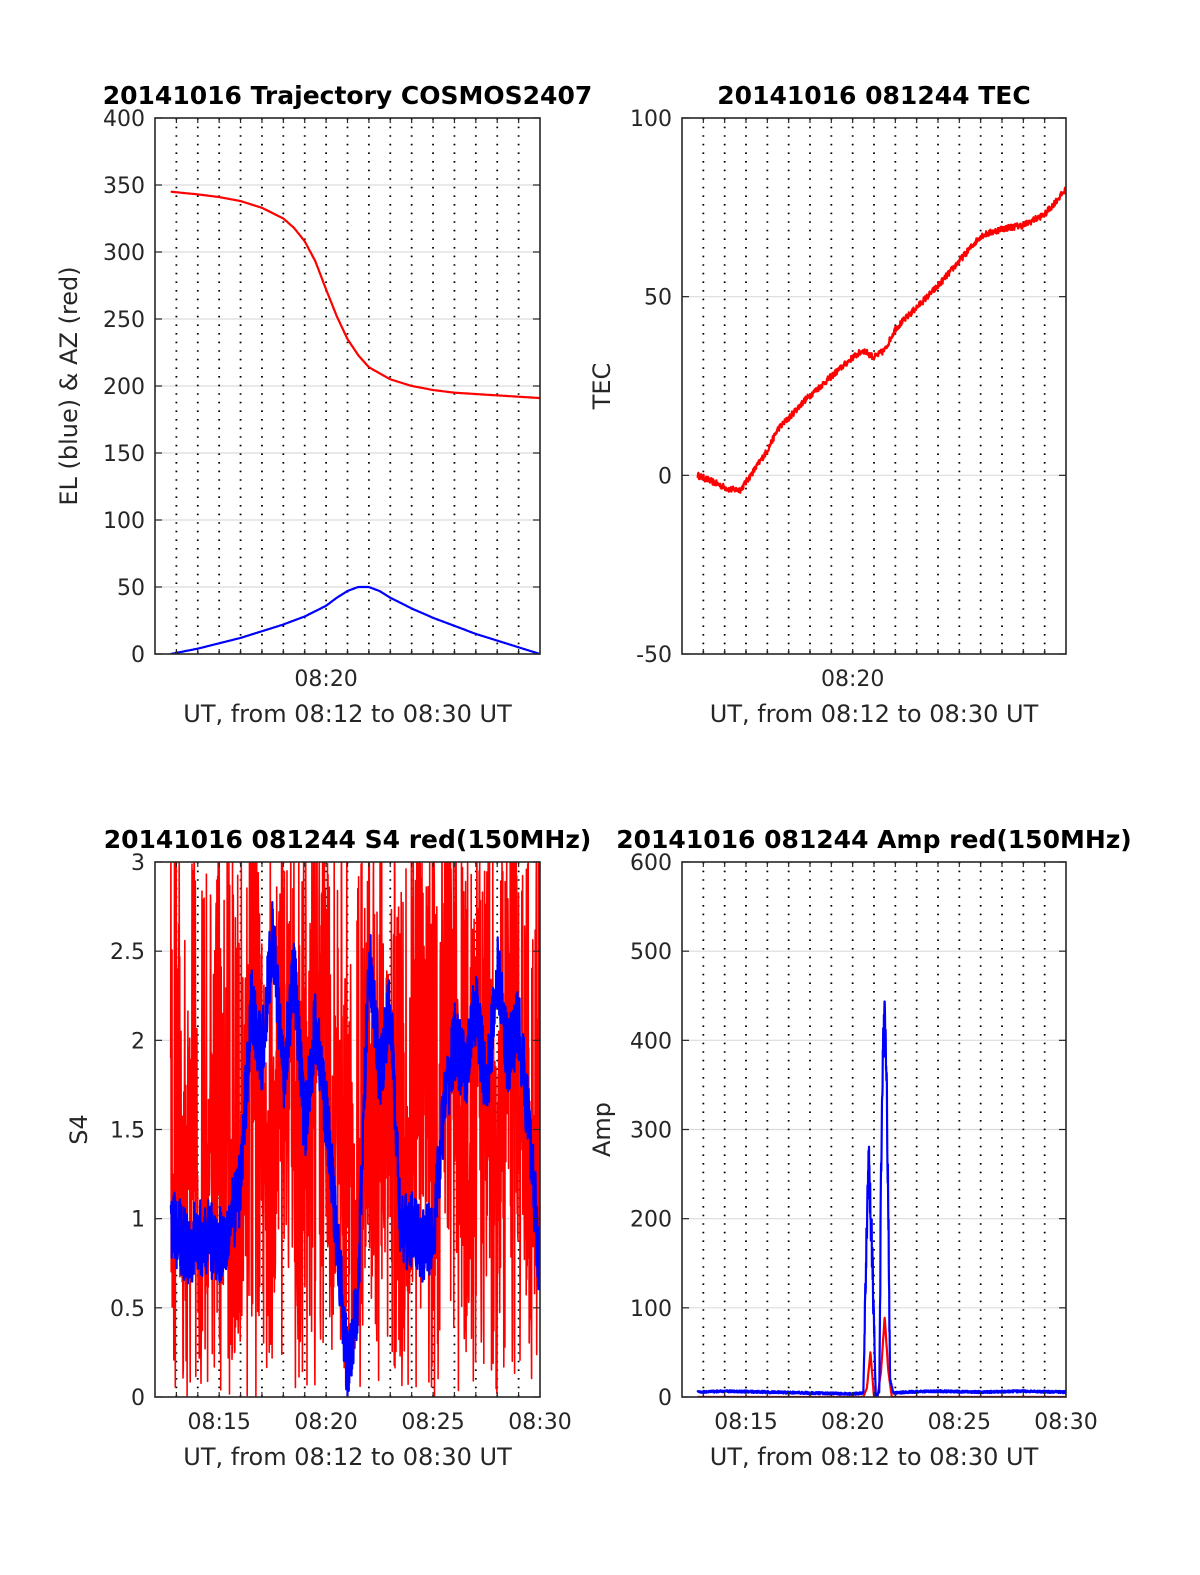  What do you see at coordinates (355, 619) in the screenshot?
I see `trajectory-series-blue` at bounding box center [355, 619].